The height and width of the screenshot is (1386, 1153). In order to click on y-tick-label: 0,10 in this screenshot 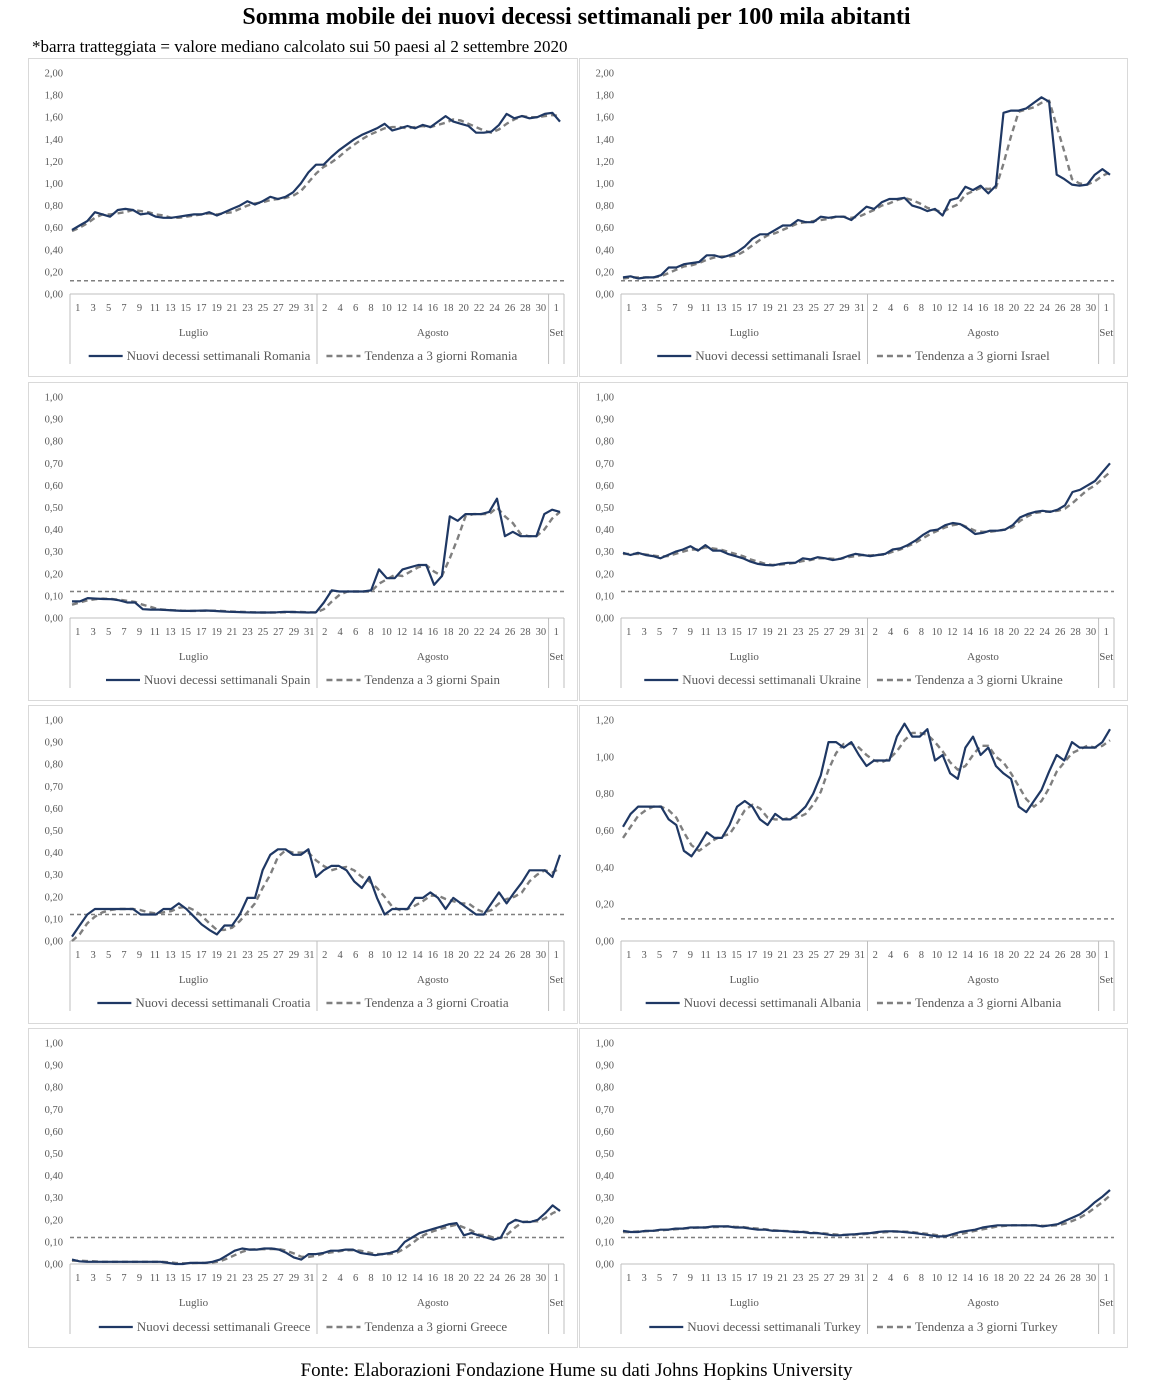, I will do `click(605, 1242)`.